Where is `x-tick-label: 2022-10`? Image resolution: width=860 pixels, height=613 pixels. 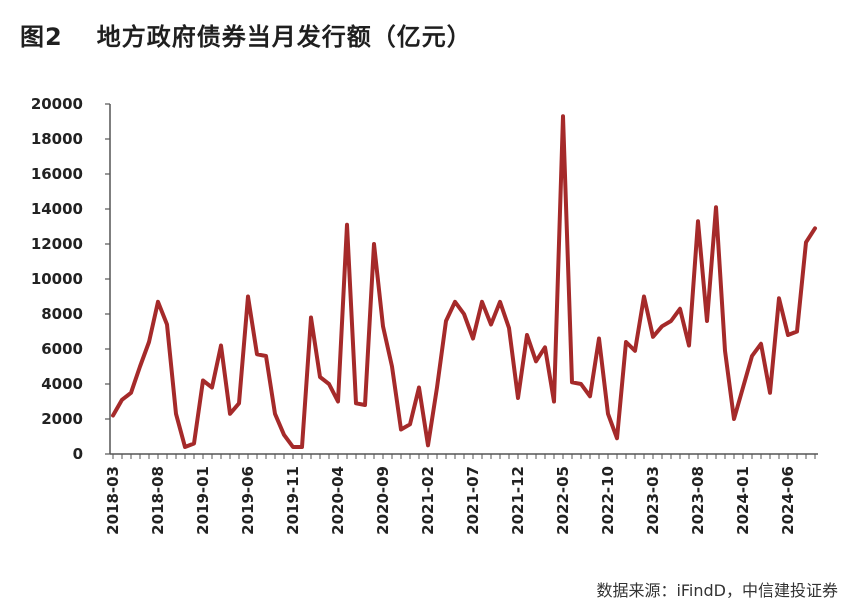
x-tick-label: 2022-10 is located at coordinates (608, 500).